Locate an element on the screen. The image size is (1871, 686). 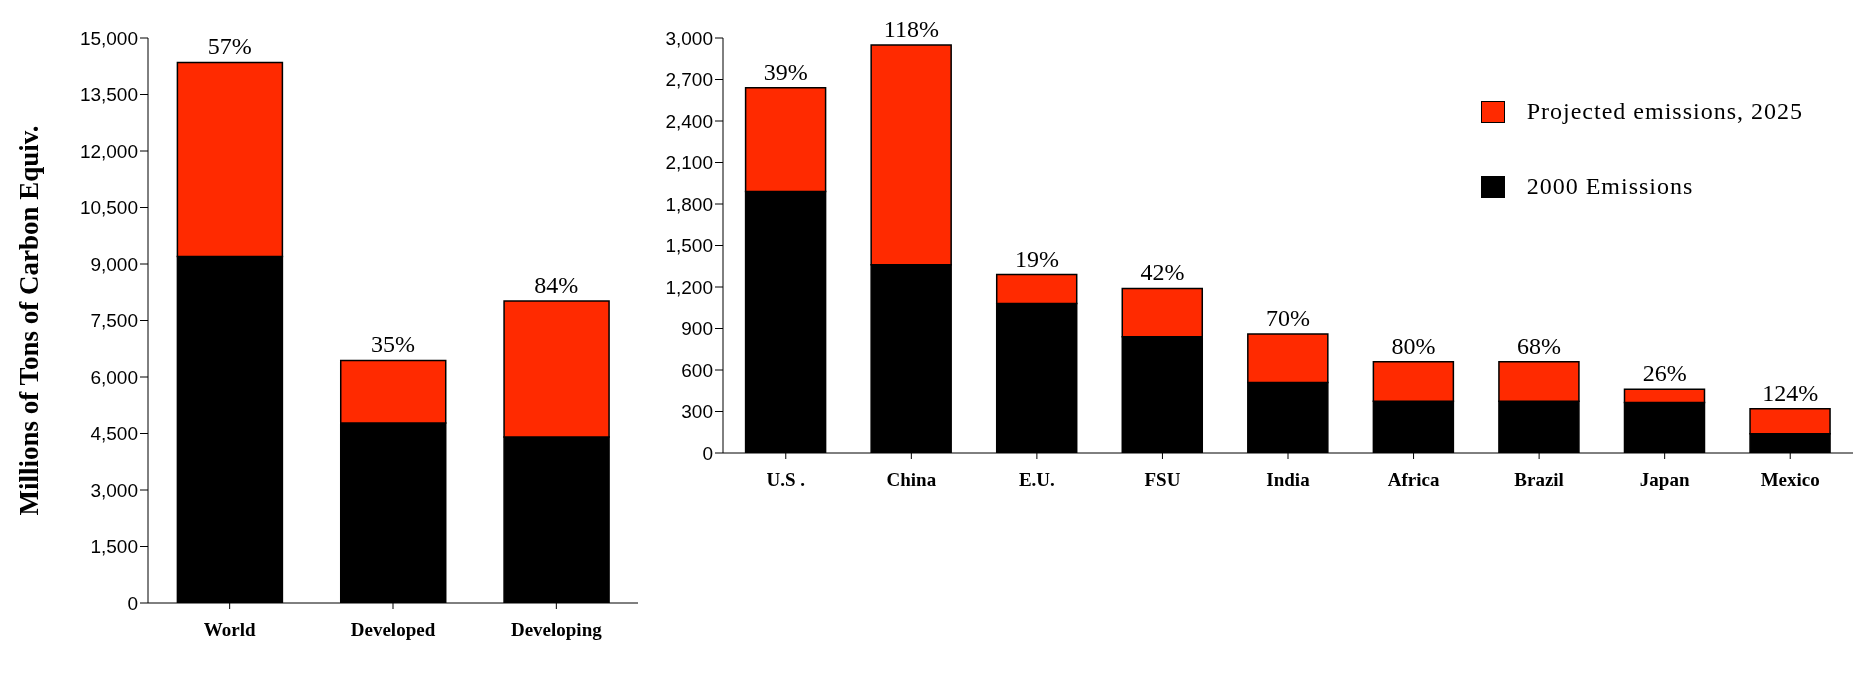
annotation: 42% is located at coordinates (1162, 272).